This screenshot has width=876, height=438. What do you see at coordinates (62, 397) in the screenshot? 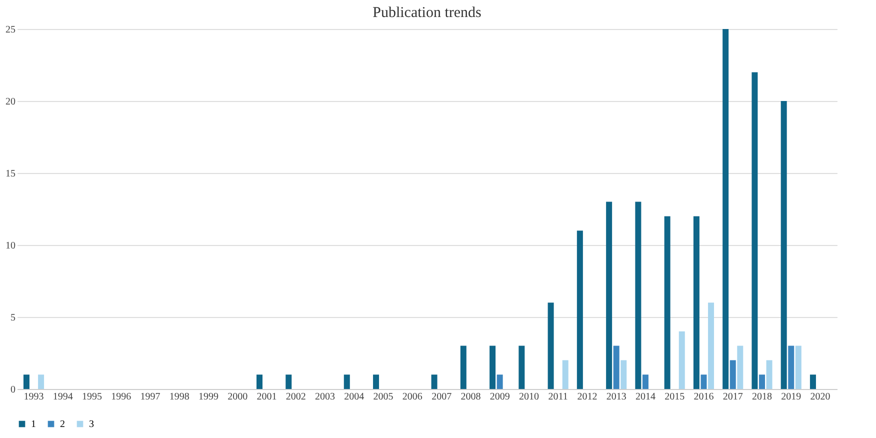
I see `x-tick-label: 1994` at bounding box center [62, 397].